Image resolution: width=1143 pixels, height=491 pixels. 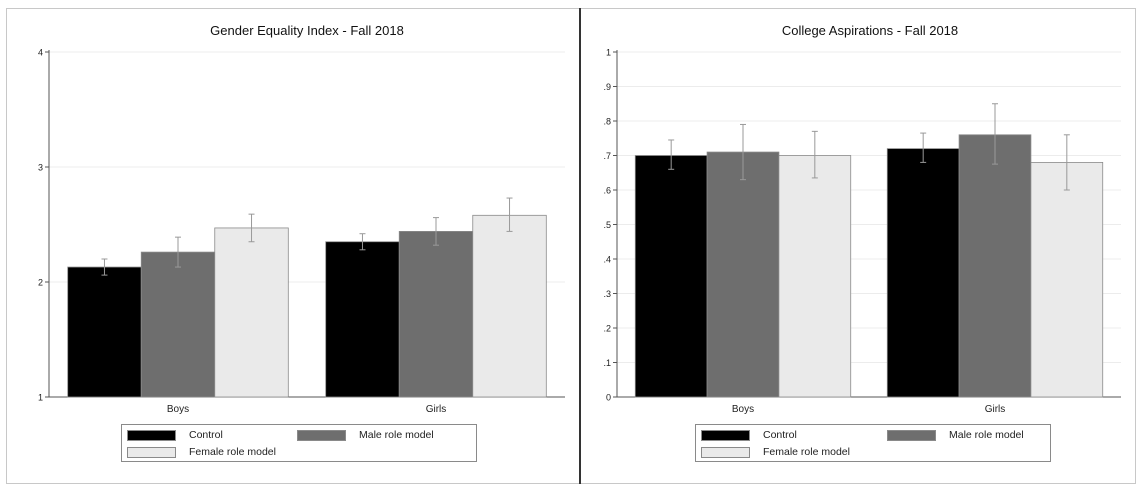 What do you see at coordinates (608, 398) in the screenshot?
I see `y-tick-label: 0` at bounding box center [608, 398].